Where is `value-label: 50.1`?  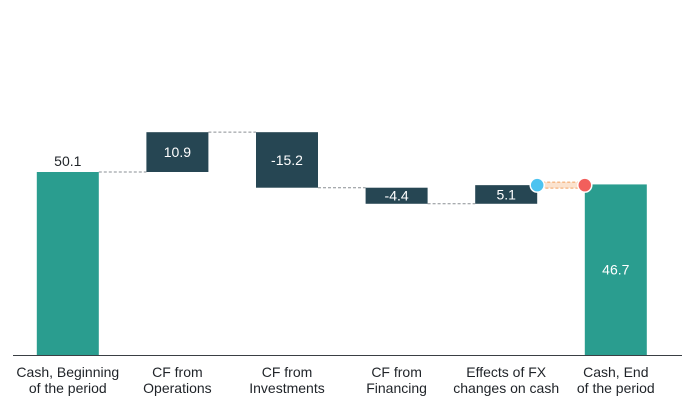 value-label: 50.1 is located at coordinates (67, 161).